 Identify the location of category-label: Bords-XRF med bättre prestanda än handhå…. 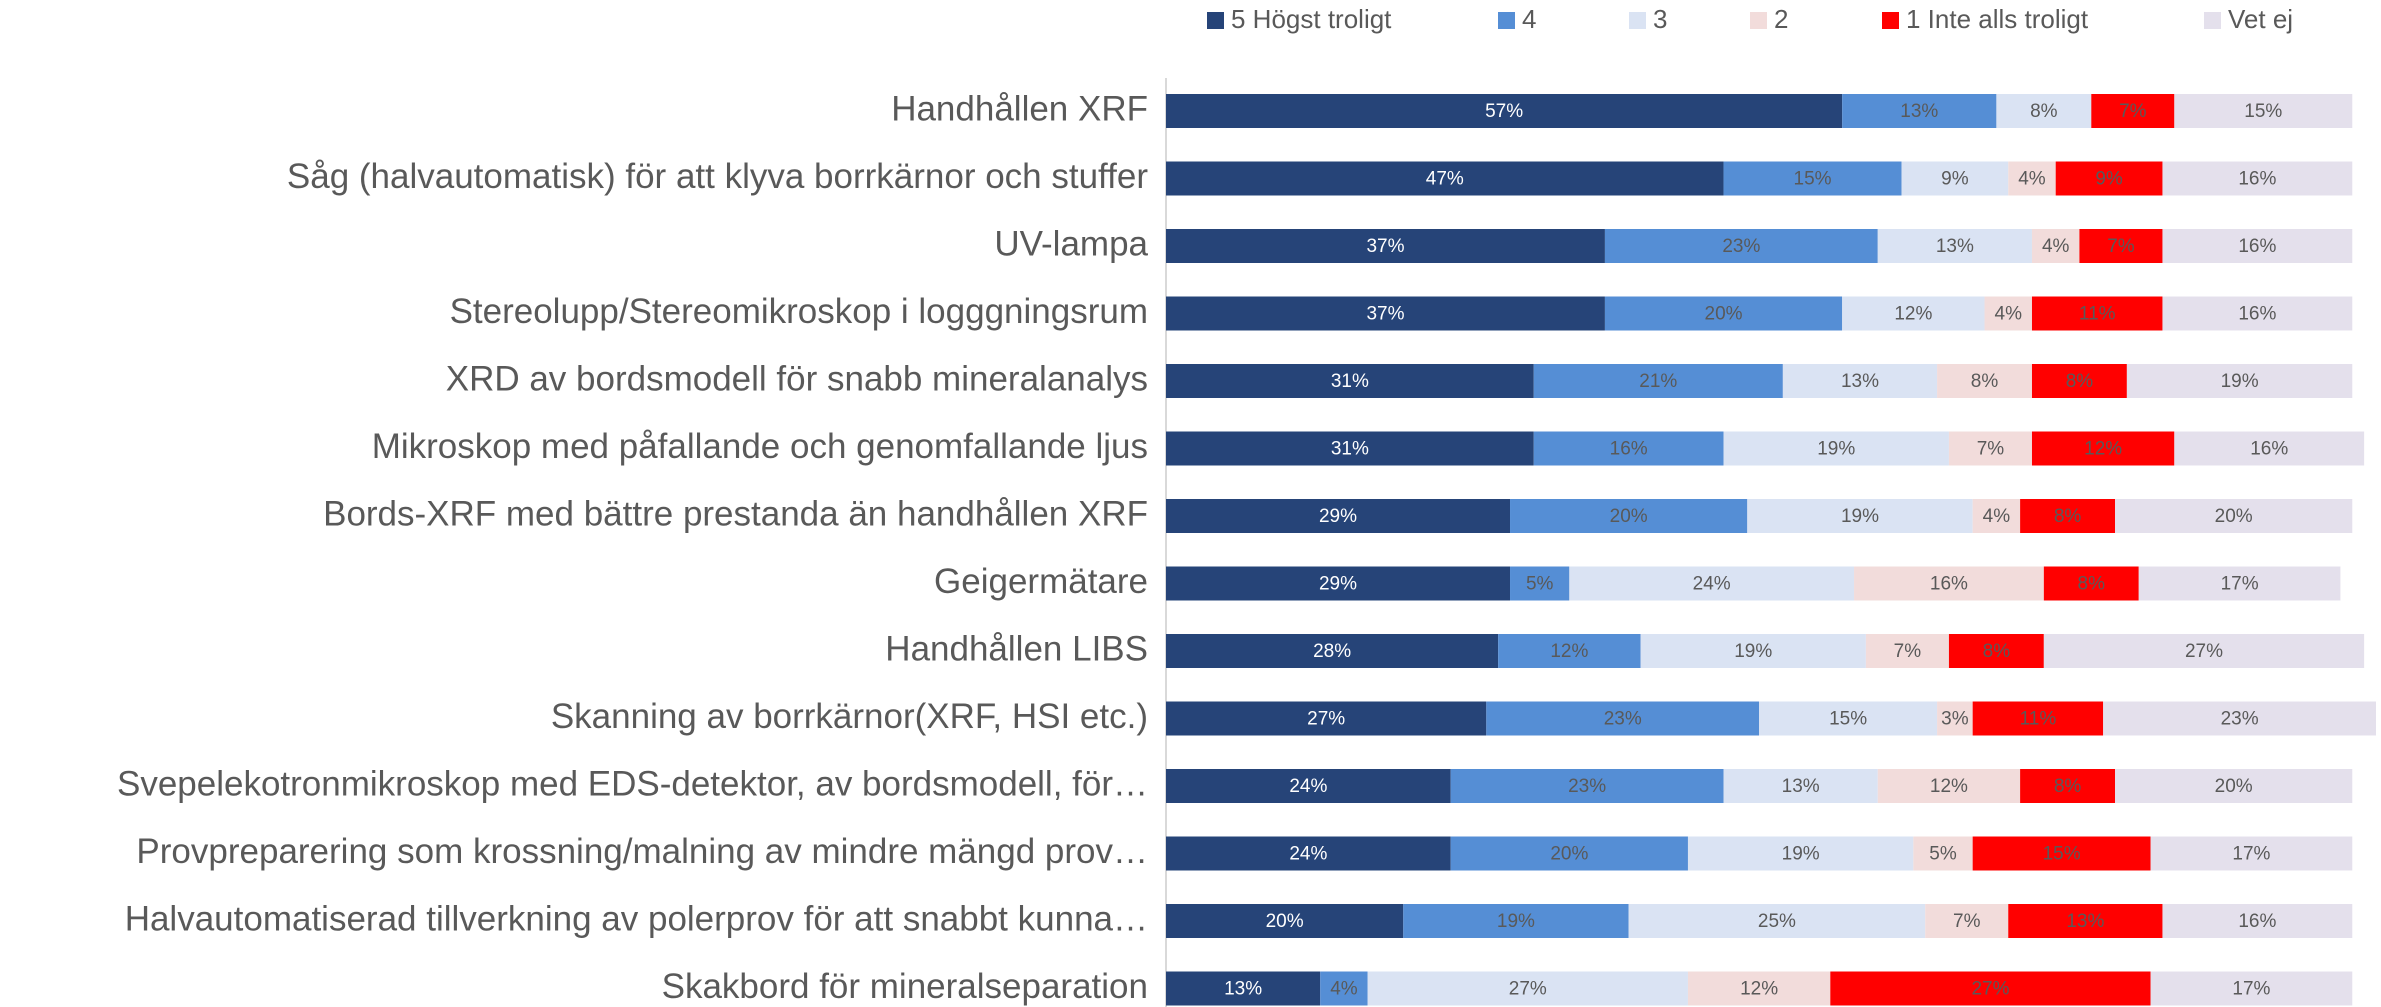
(735, 513).